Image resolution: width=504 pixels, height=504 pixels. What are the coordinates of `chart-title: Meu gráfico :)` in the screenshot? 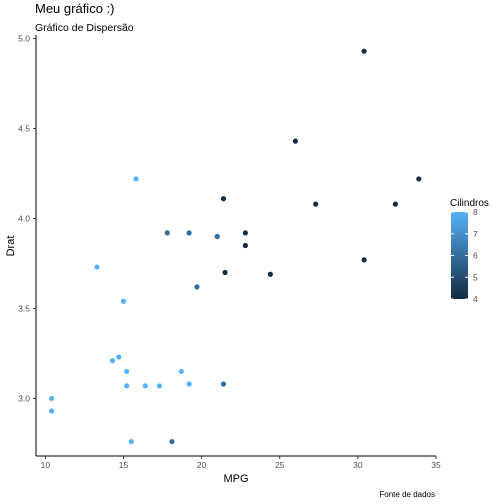 It's located at (74, 8).